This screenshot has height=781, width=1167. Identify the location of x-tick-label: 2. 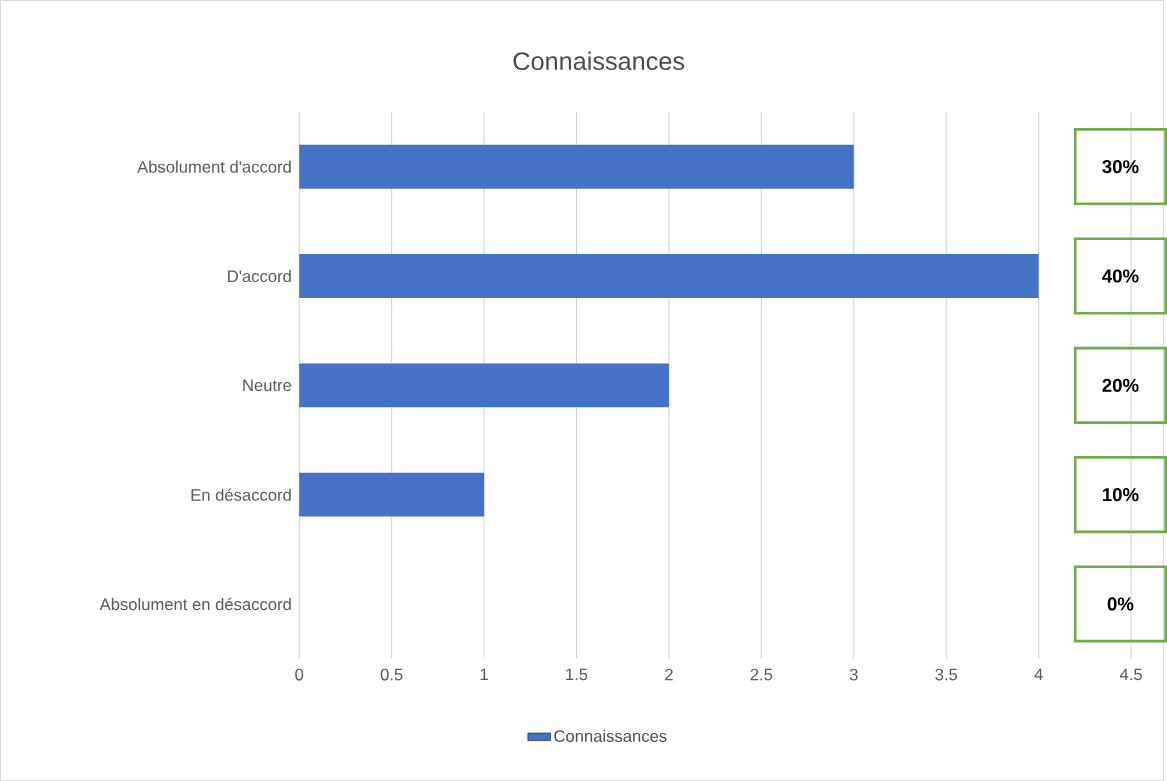
(669, 674).